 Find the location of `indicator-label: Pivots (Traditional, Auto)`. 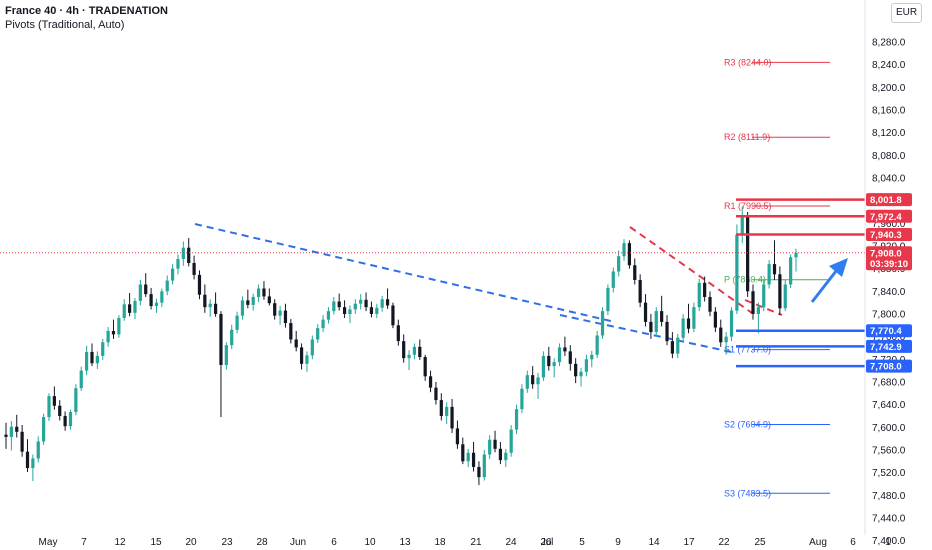

indicator-label: Pivots (Traditional, Auto) is located at coordinates (65, 25).